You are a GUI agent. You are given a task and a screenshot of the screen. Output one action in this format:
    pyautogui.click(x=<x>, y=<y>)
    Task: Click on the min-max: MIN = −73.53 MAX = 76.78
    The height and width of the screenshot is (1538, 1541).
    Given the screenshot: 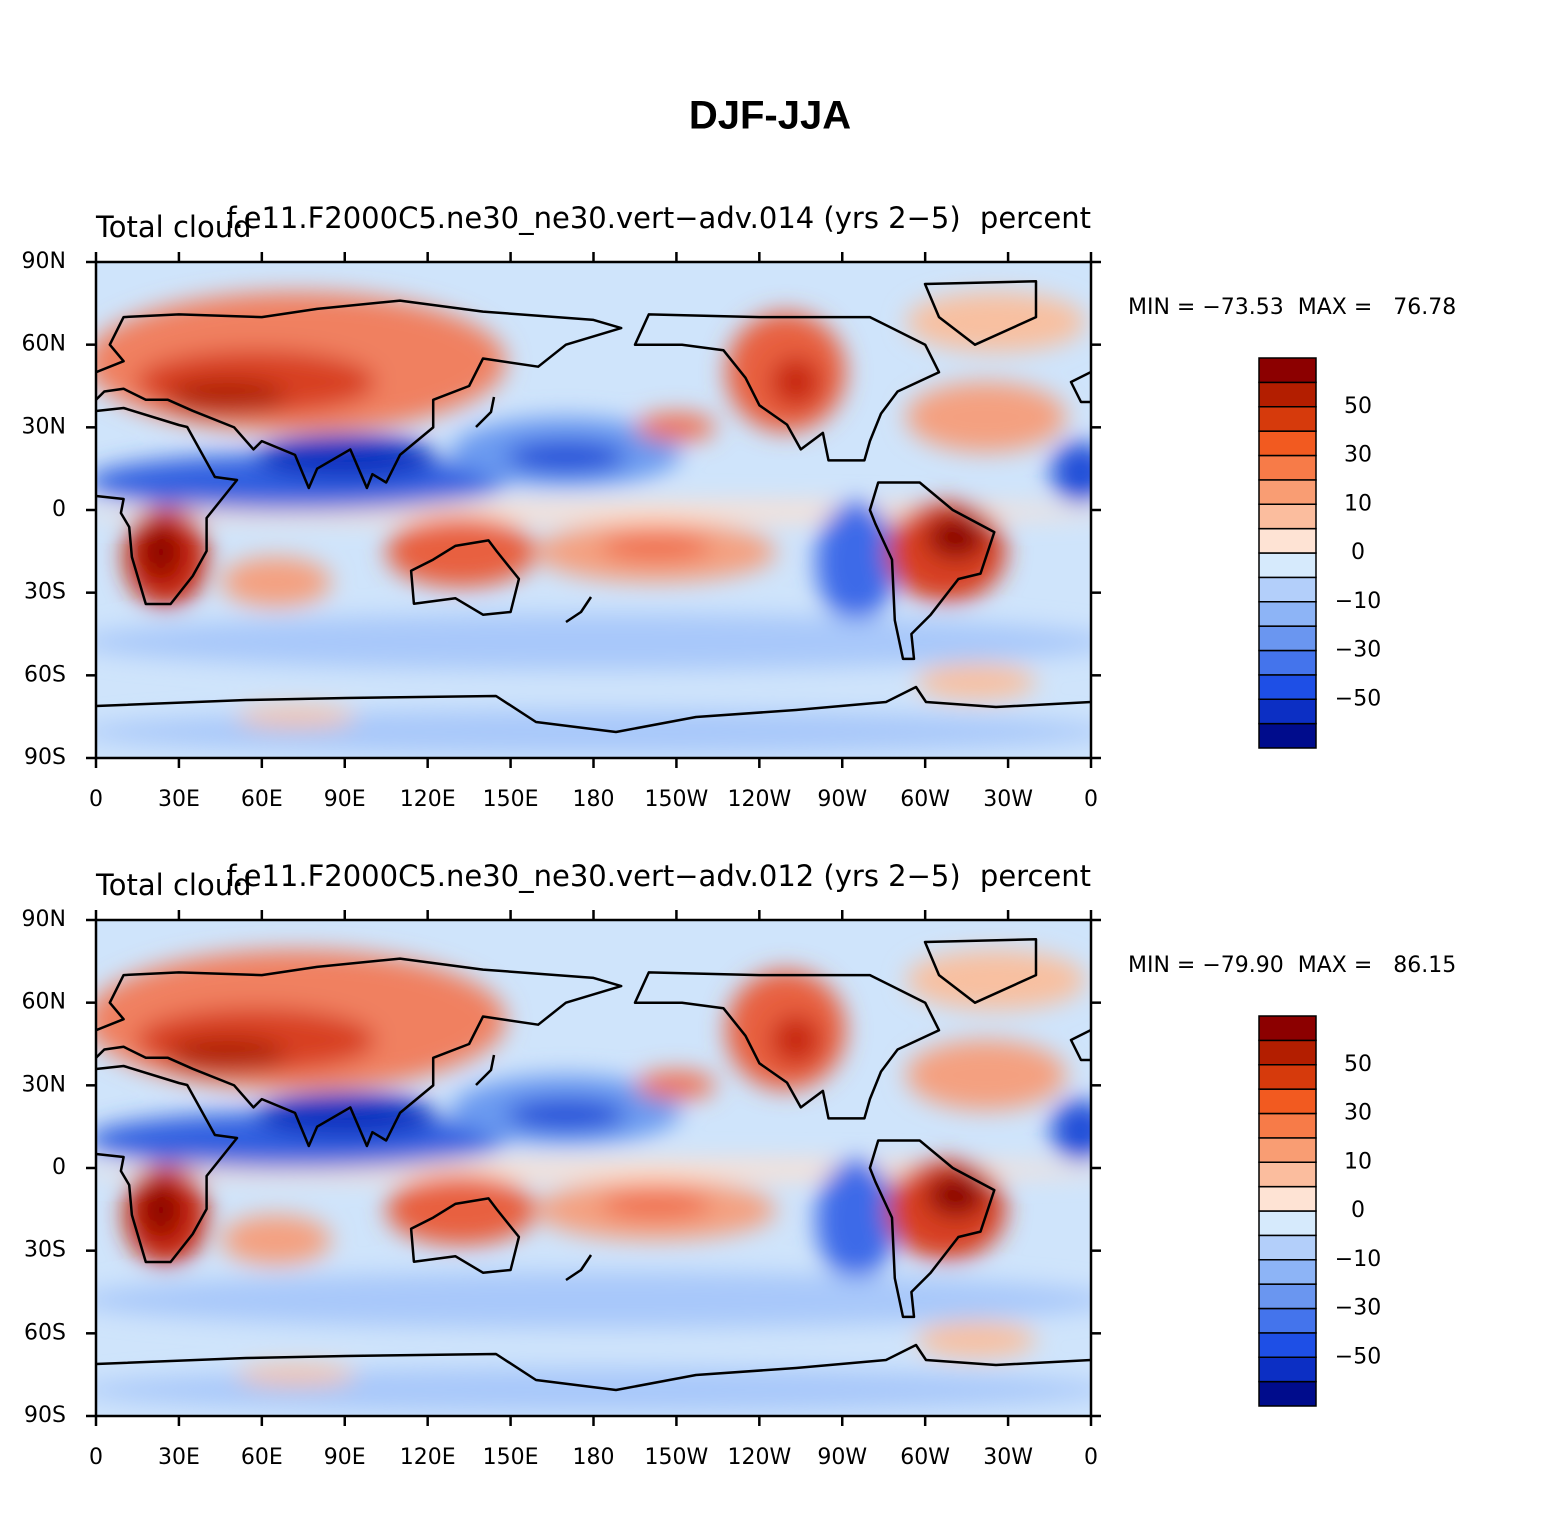 What is the action you would take?
    pyautogui.click(x=1292, y=307)
    